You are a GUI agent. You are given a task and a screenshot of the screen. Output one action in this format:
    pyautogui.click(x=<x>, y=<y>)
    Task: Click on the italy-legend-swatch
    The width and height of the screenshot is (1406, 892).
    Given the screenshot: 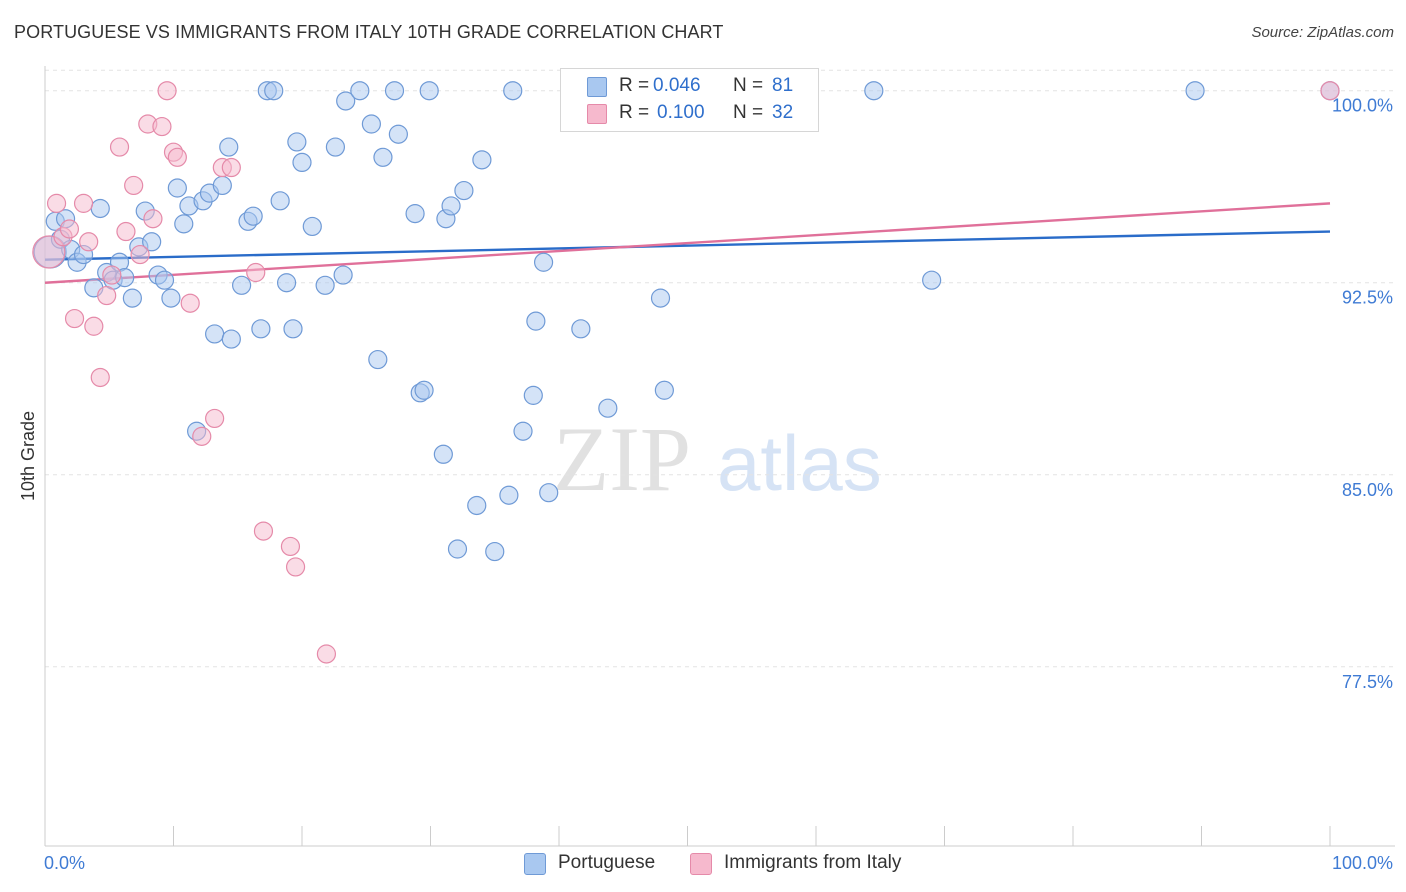 What is the action you would take?
    pyautogui.click(x=701, y=864)
    